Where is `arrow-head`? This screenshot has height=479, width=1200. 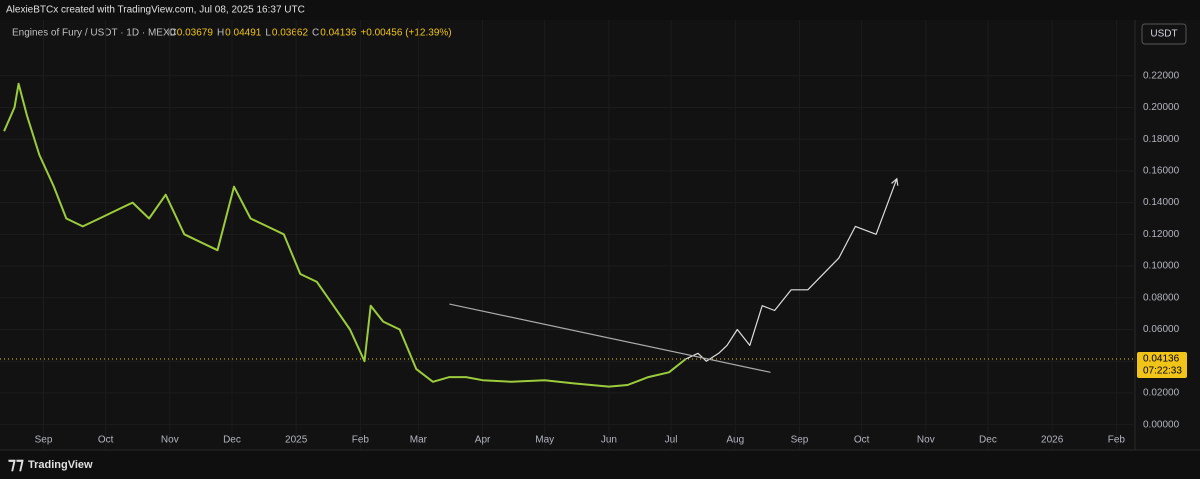 arrow-head is located at coordinates (895, 181).